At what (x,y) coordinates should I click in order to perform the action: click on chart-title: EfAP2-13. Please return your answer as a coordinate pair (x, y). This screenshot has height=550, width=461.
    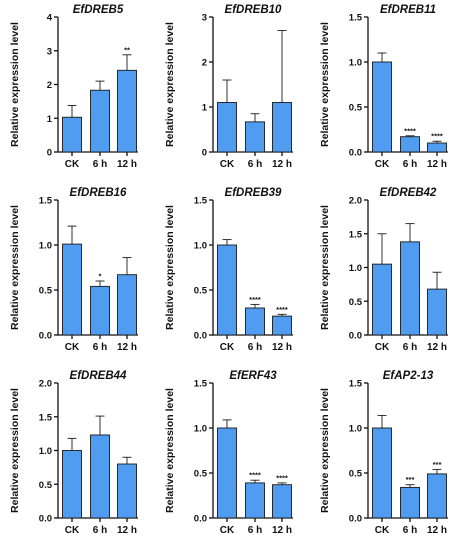
    Looking at the image, I should click on (408, 376).